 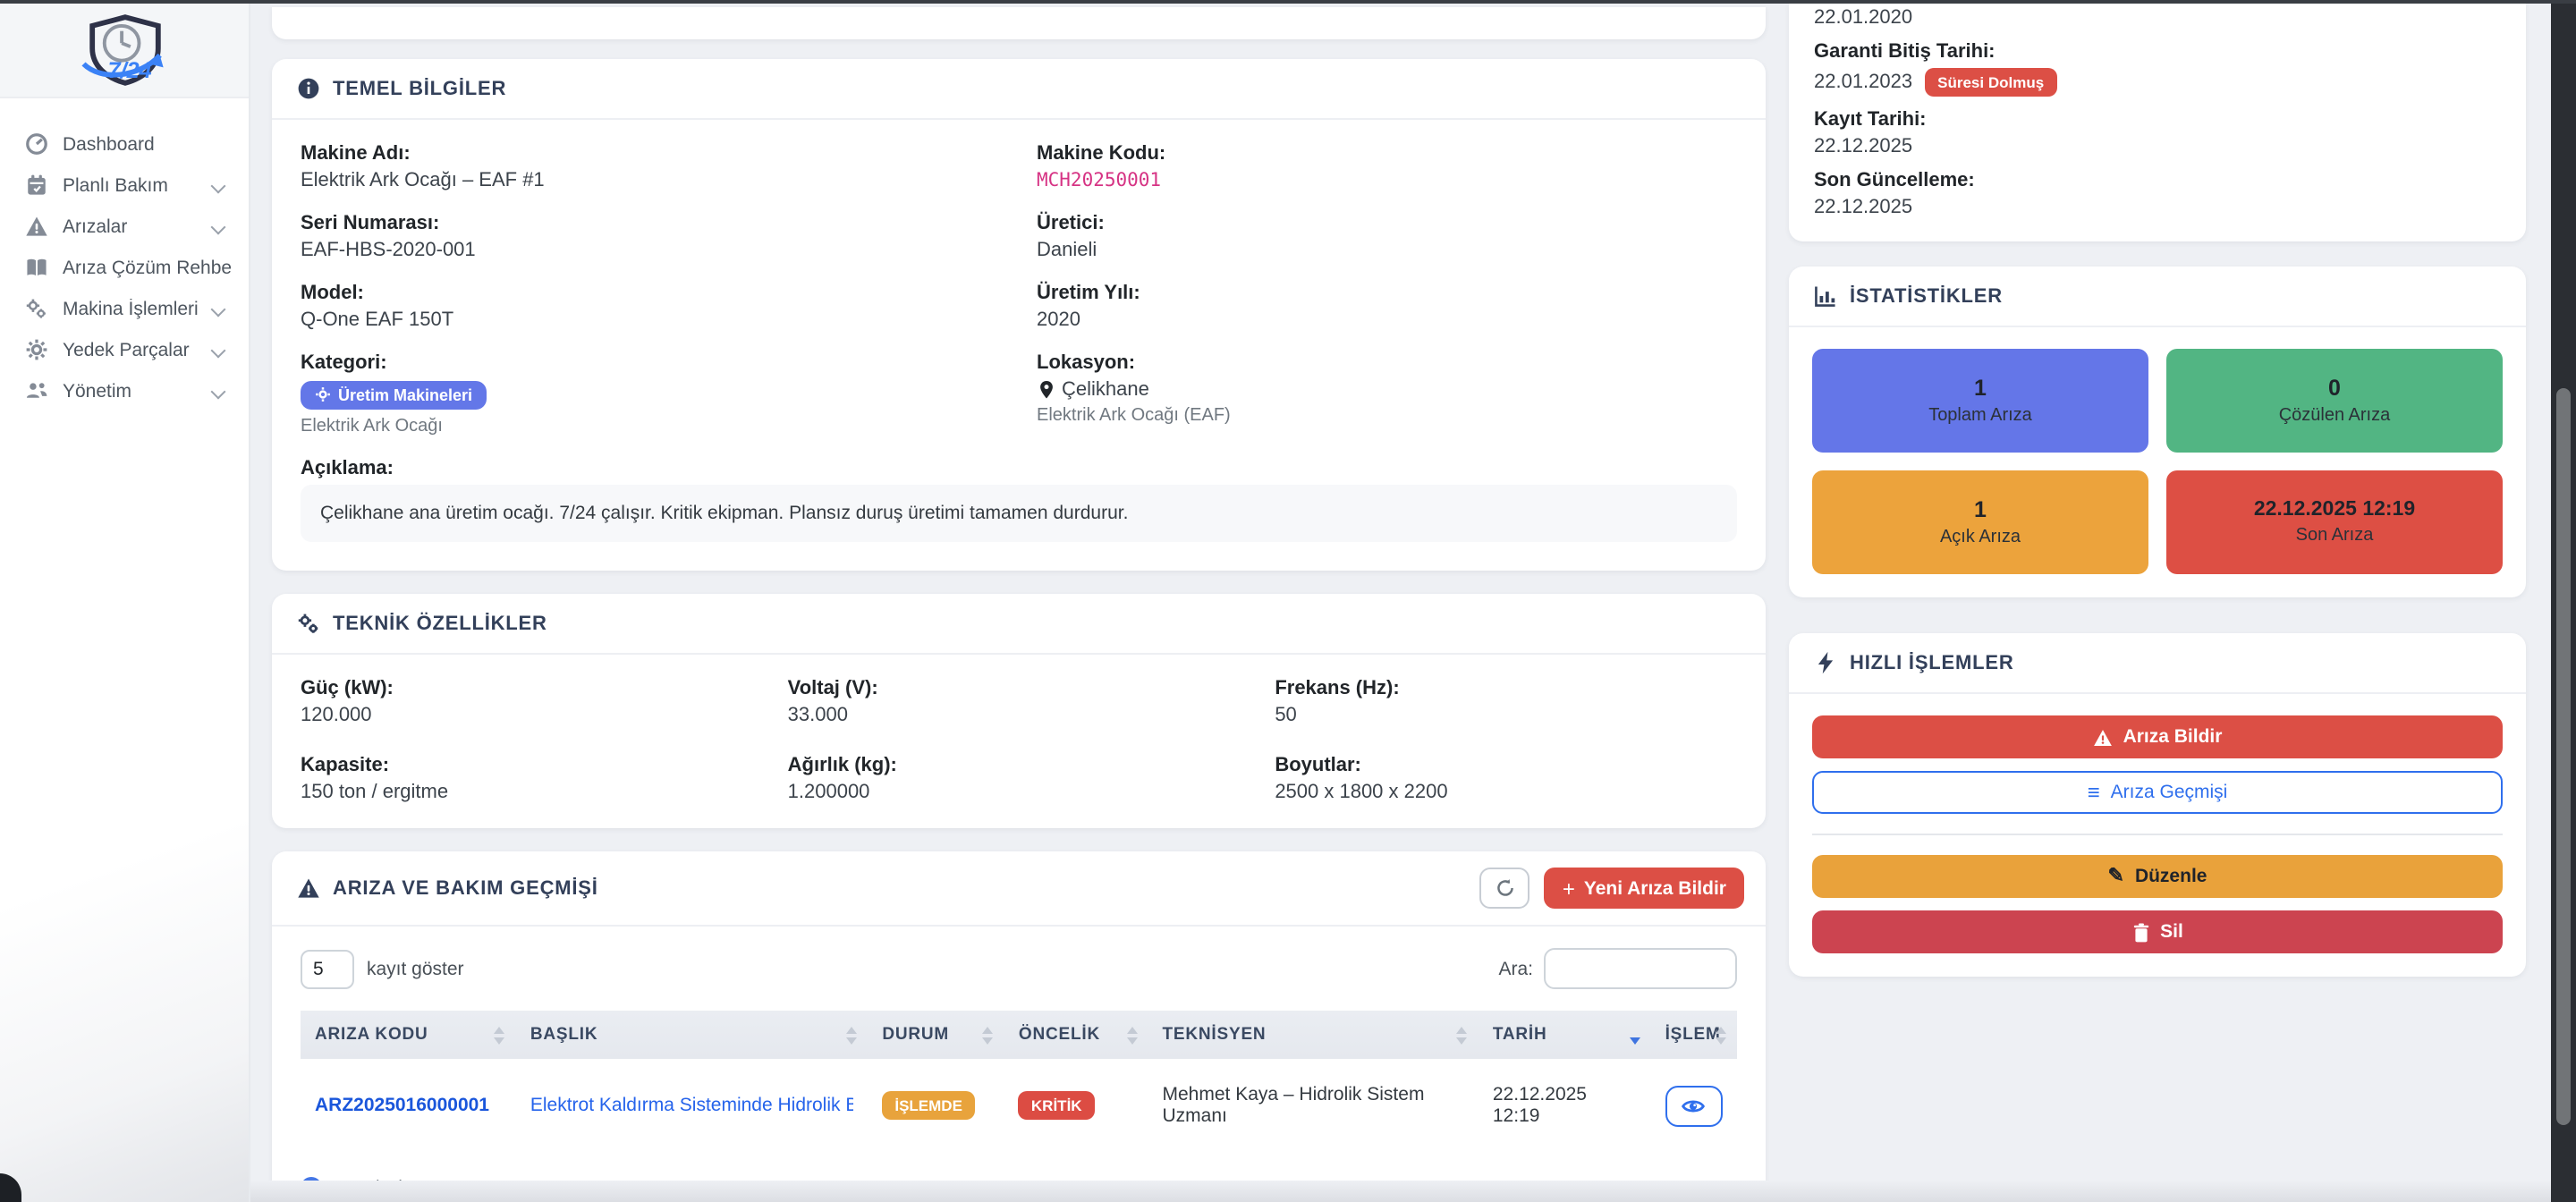 I want to click on field-label: Model:, so click(x=332, y=293).